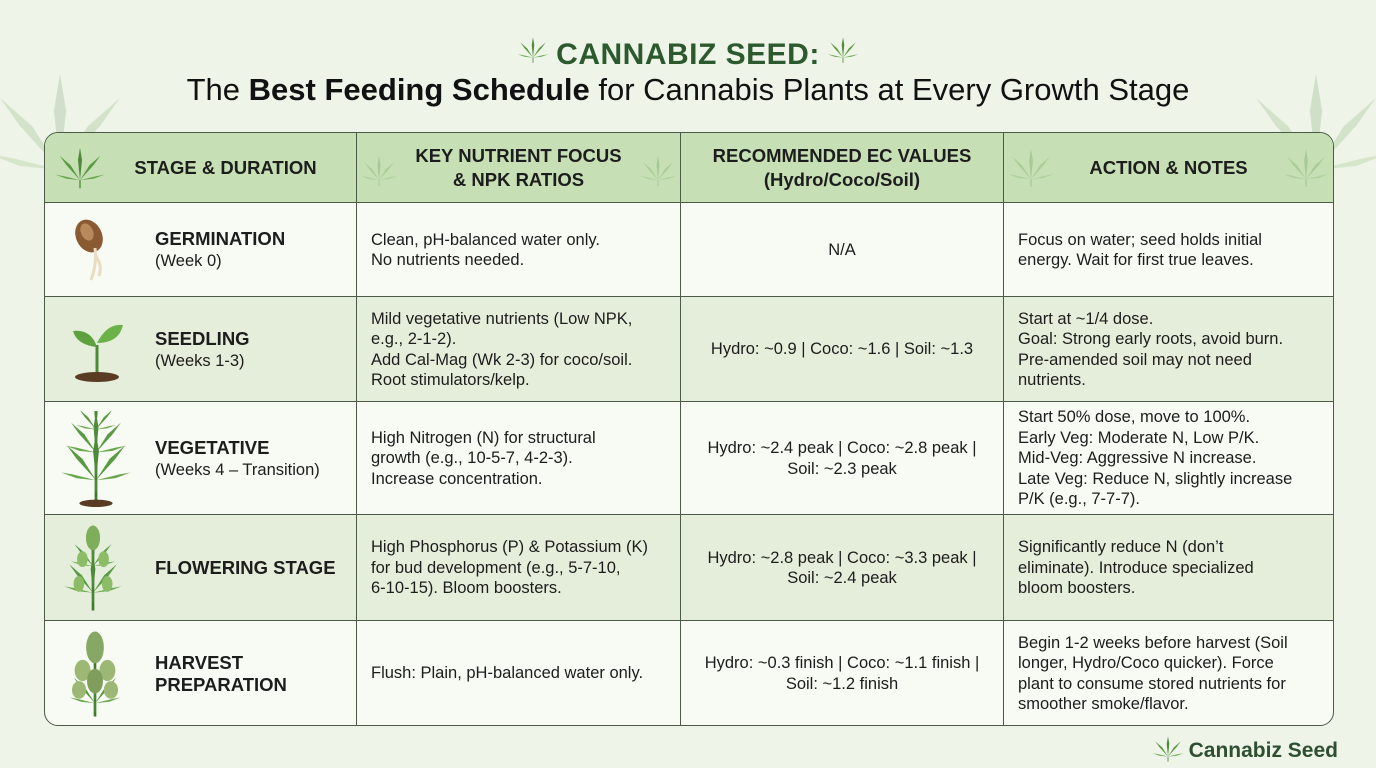  Describe the element at coordinates (202, 338) in the screenshot. I see `stage-name: SEEDLING` at that location.